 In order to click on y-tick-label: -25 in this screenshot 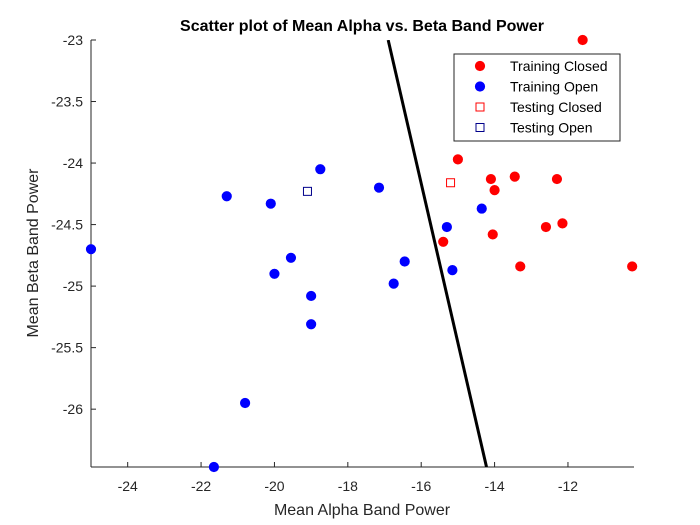, I will do `click(73, 286)`.